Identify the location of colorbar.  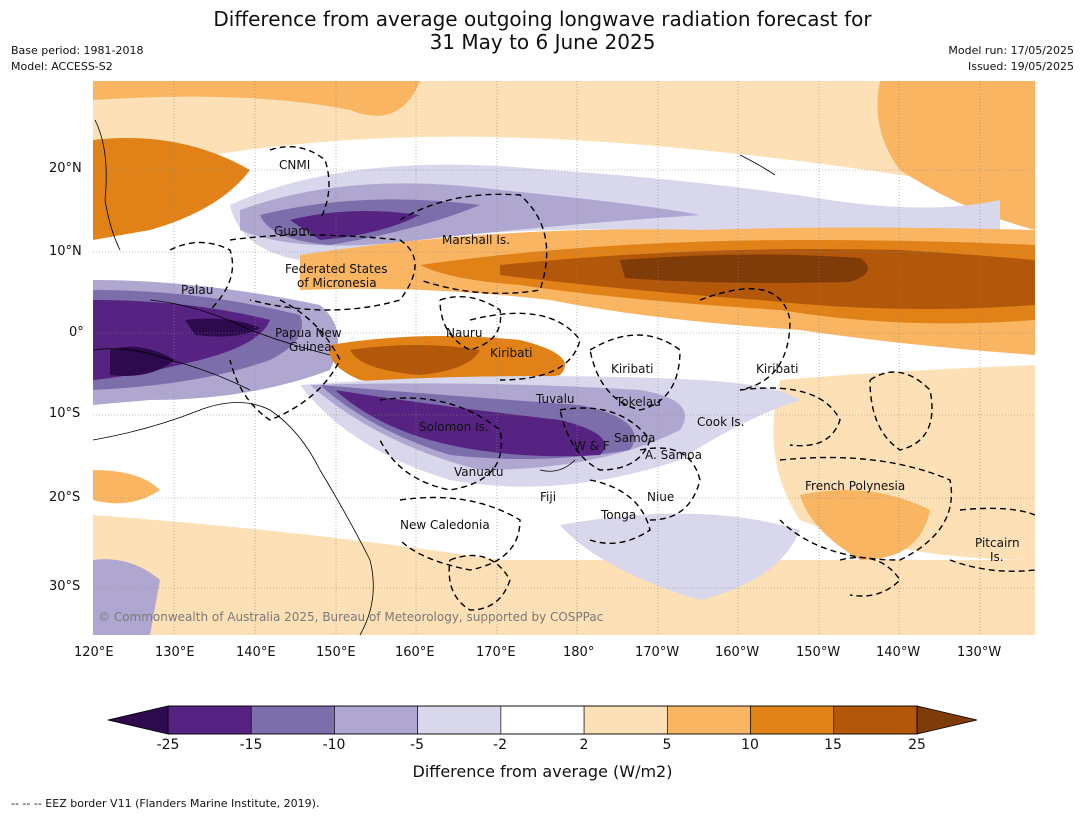
(542, 720).